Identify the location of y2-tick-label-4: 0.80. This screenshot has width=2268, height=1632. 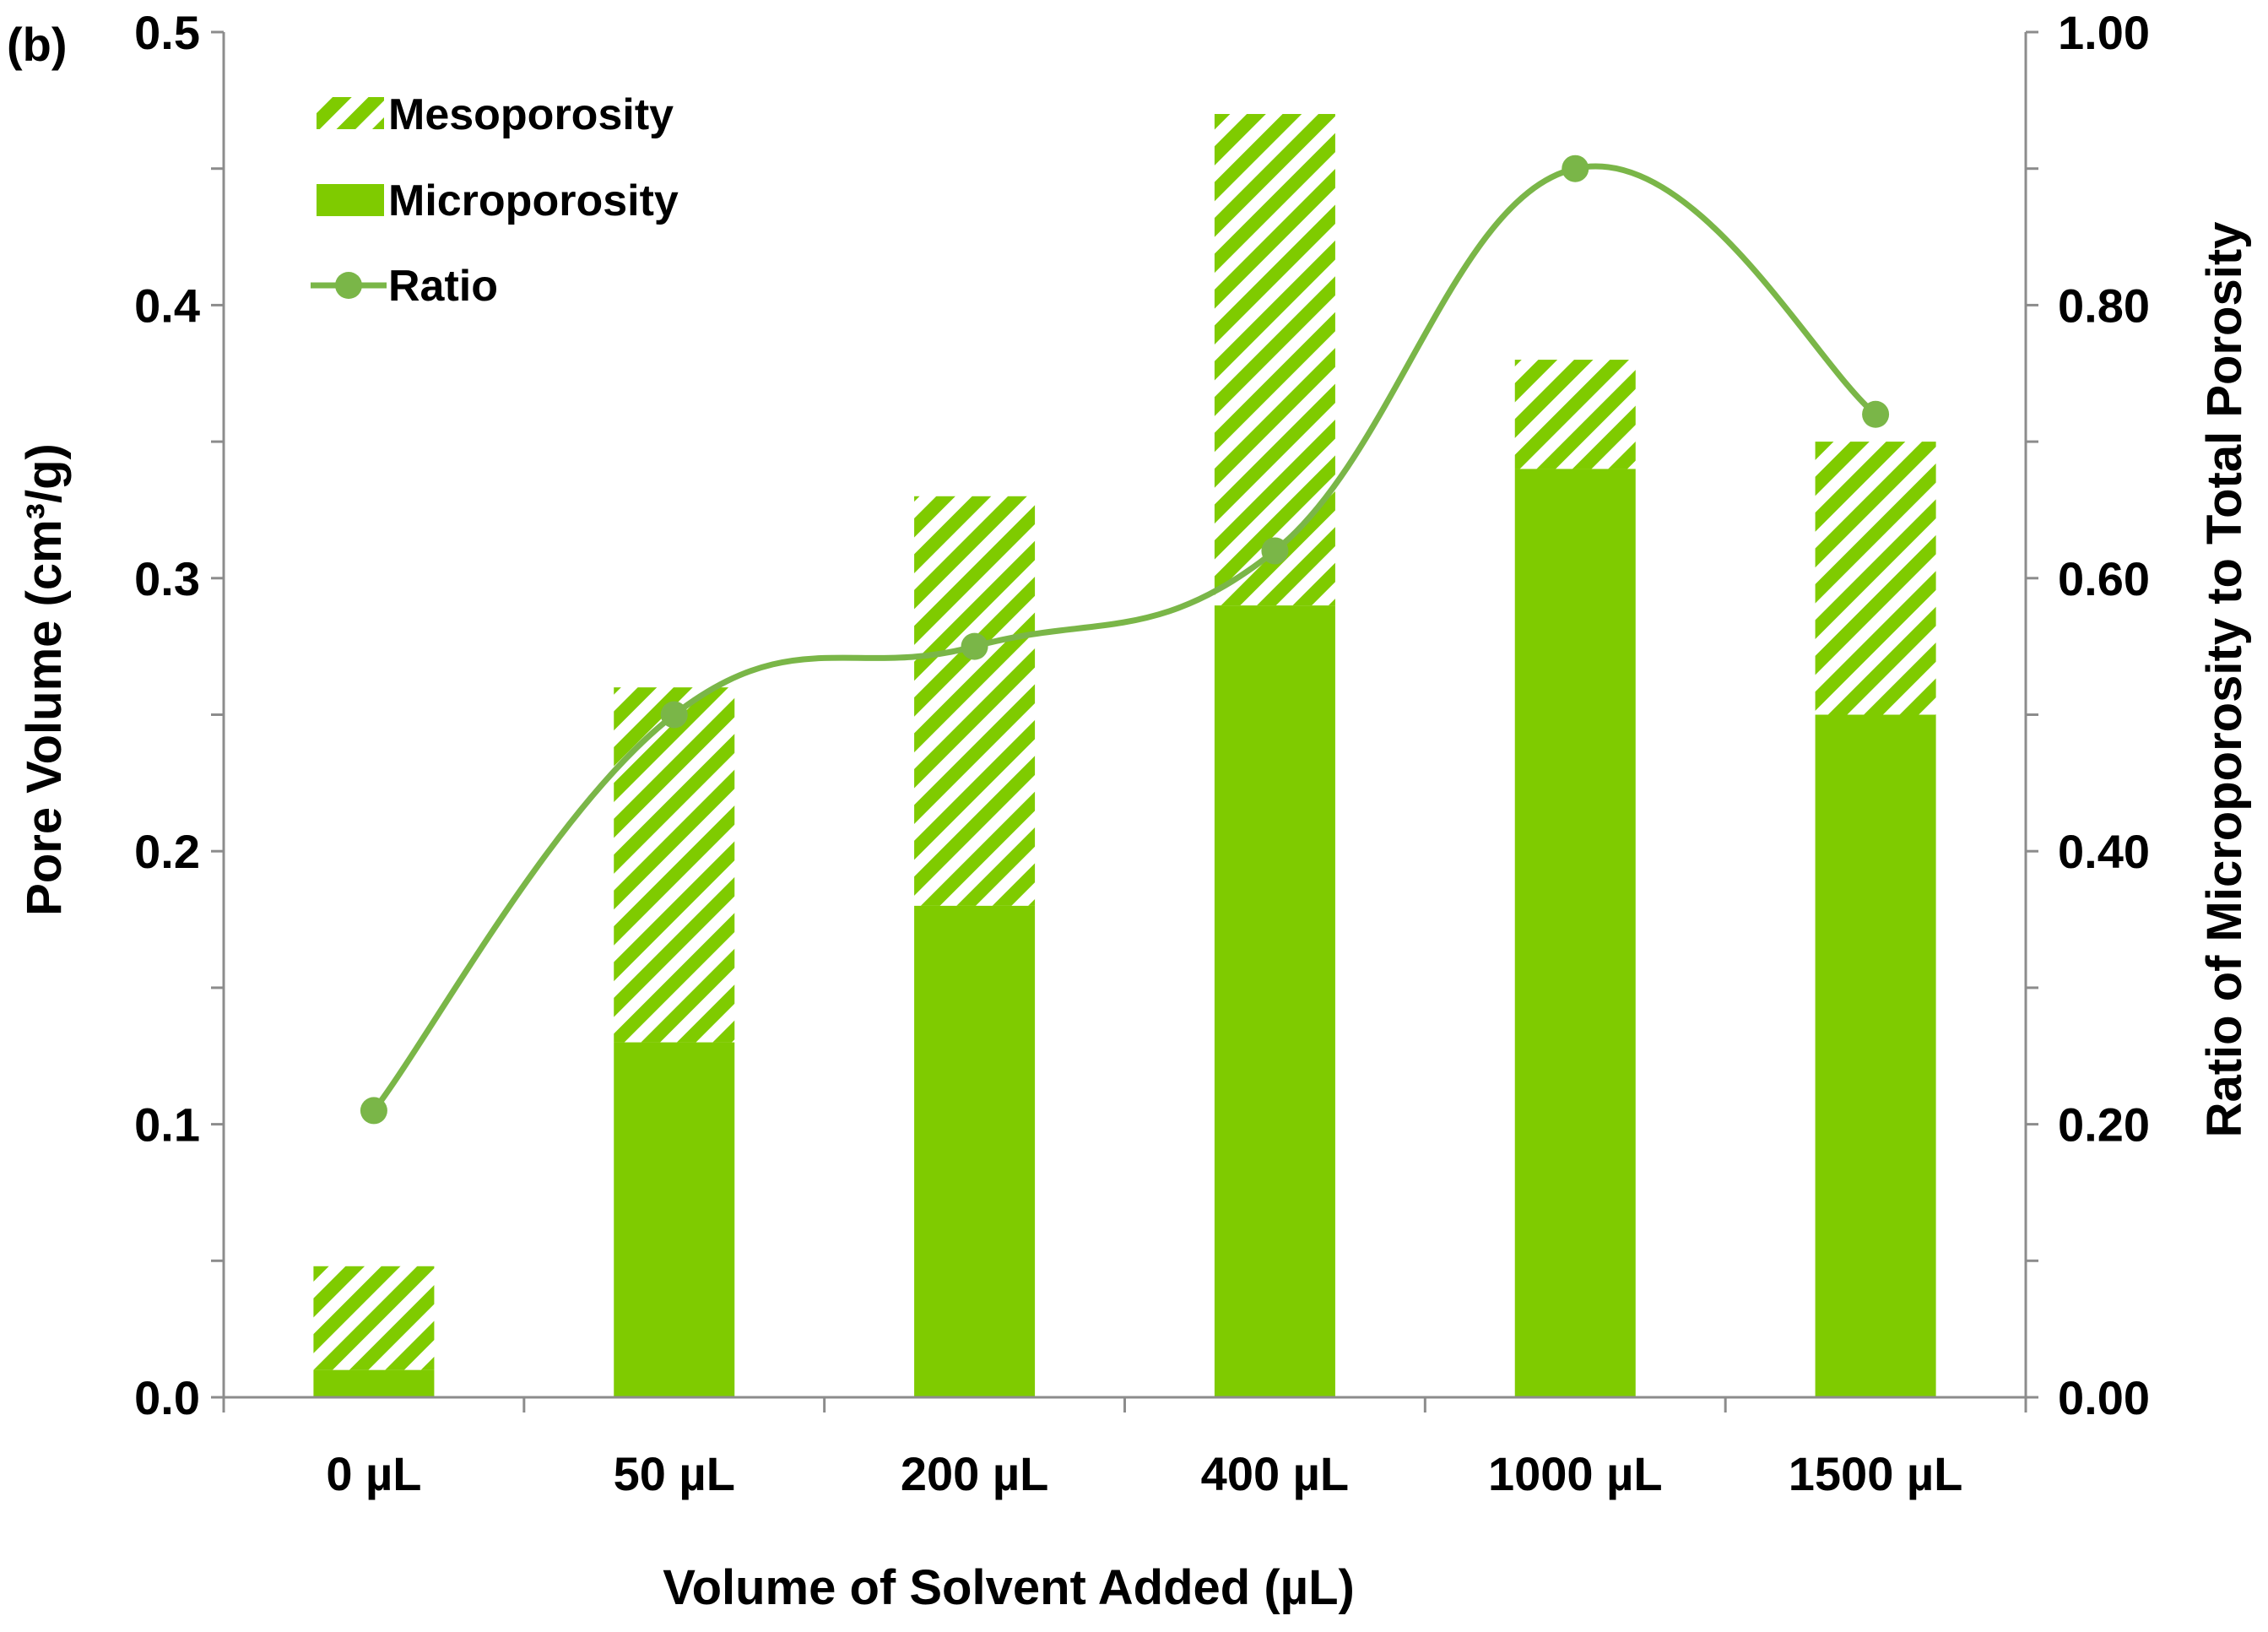
(2104, 305).